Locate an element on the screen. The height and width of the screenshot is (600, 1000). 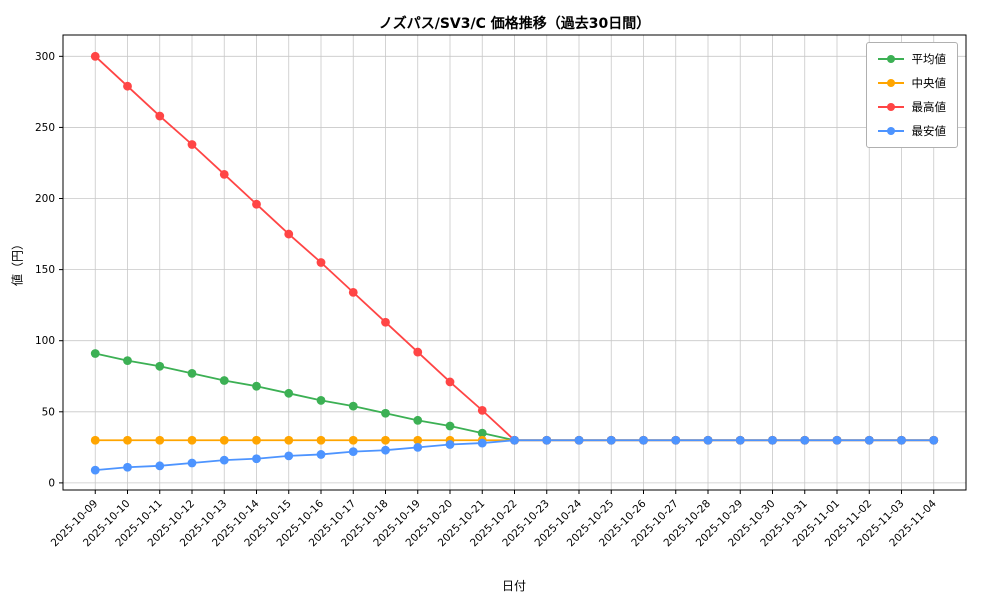
x-axis-label: 日付 is located at coordinates (514, 586).